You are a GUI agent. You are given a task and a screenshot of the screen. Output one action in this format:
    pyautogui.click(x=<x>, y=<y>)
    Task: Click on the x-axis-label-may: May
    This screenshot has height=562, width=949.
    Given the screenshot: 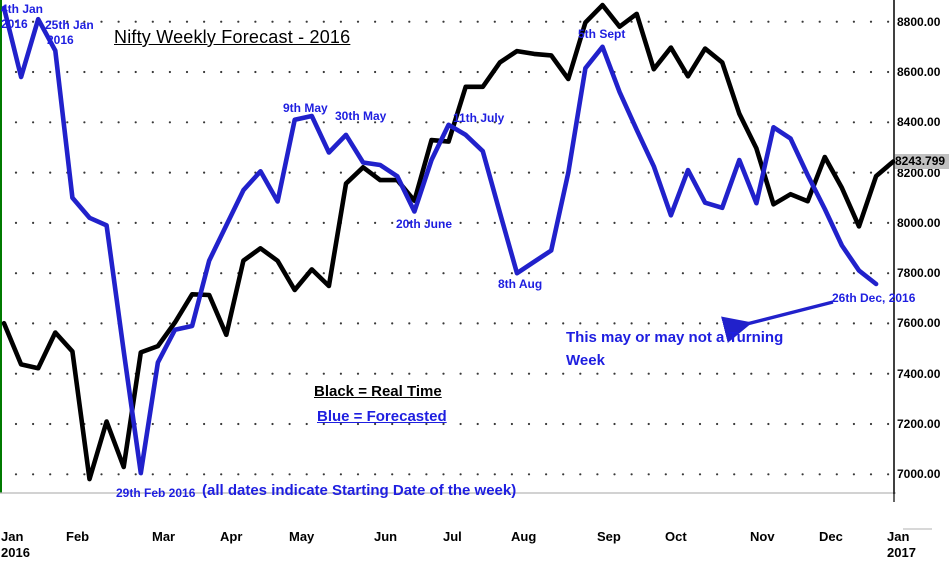 What is the action you would take?
    pyautogui.click(x=302, y=536)
    